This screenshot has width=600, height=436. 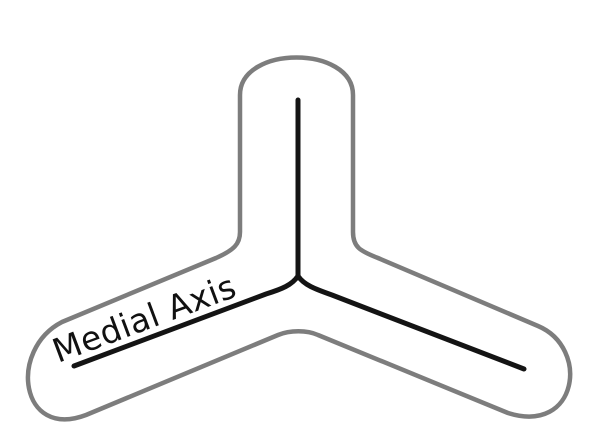 What do you see at coordinates (186, 321) in the screenshot?
I see `medial-axis-left-branch` at bounding box center [186, 321].